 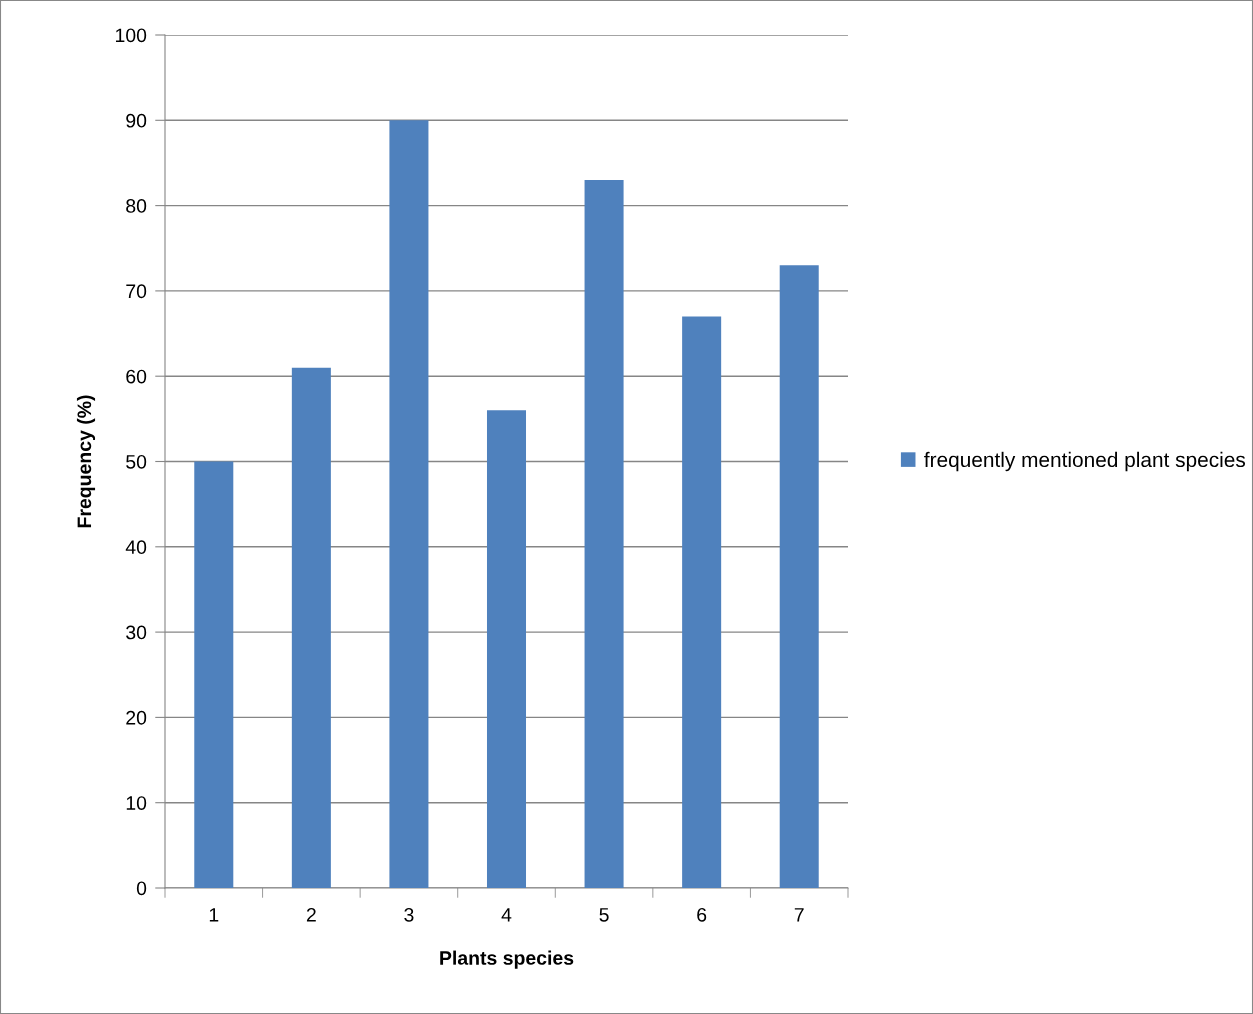 I want to click on x-tick-label: 4, so click(x=506, y=915).